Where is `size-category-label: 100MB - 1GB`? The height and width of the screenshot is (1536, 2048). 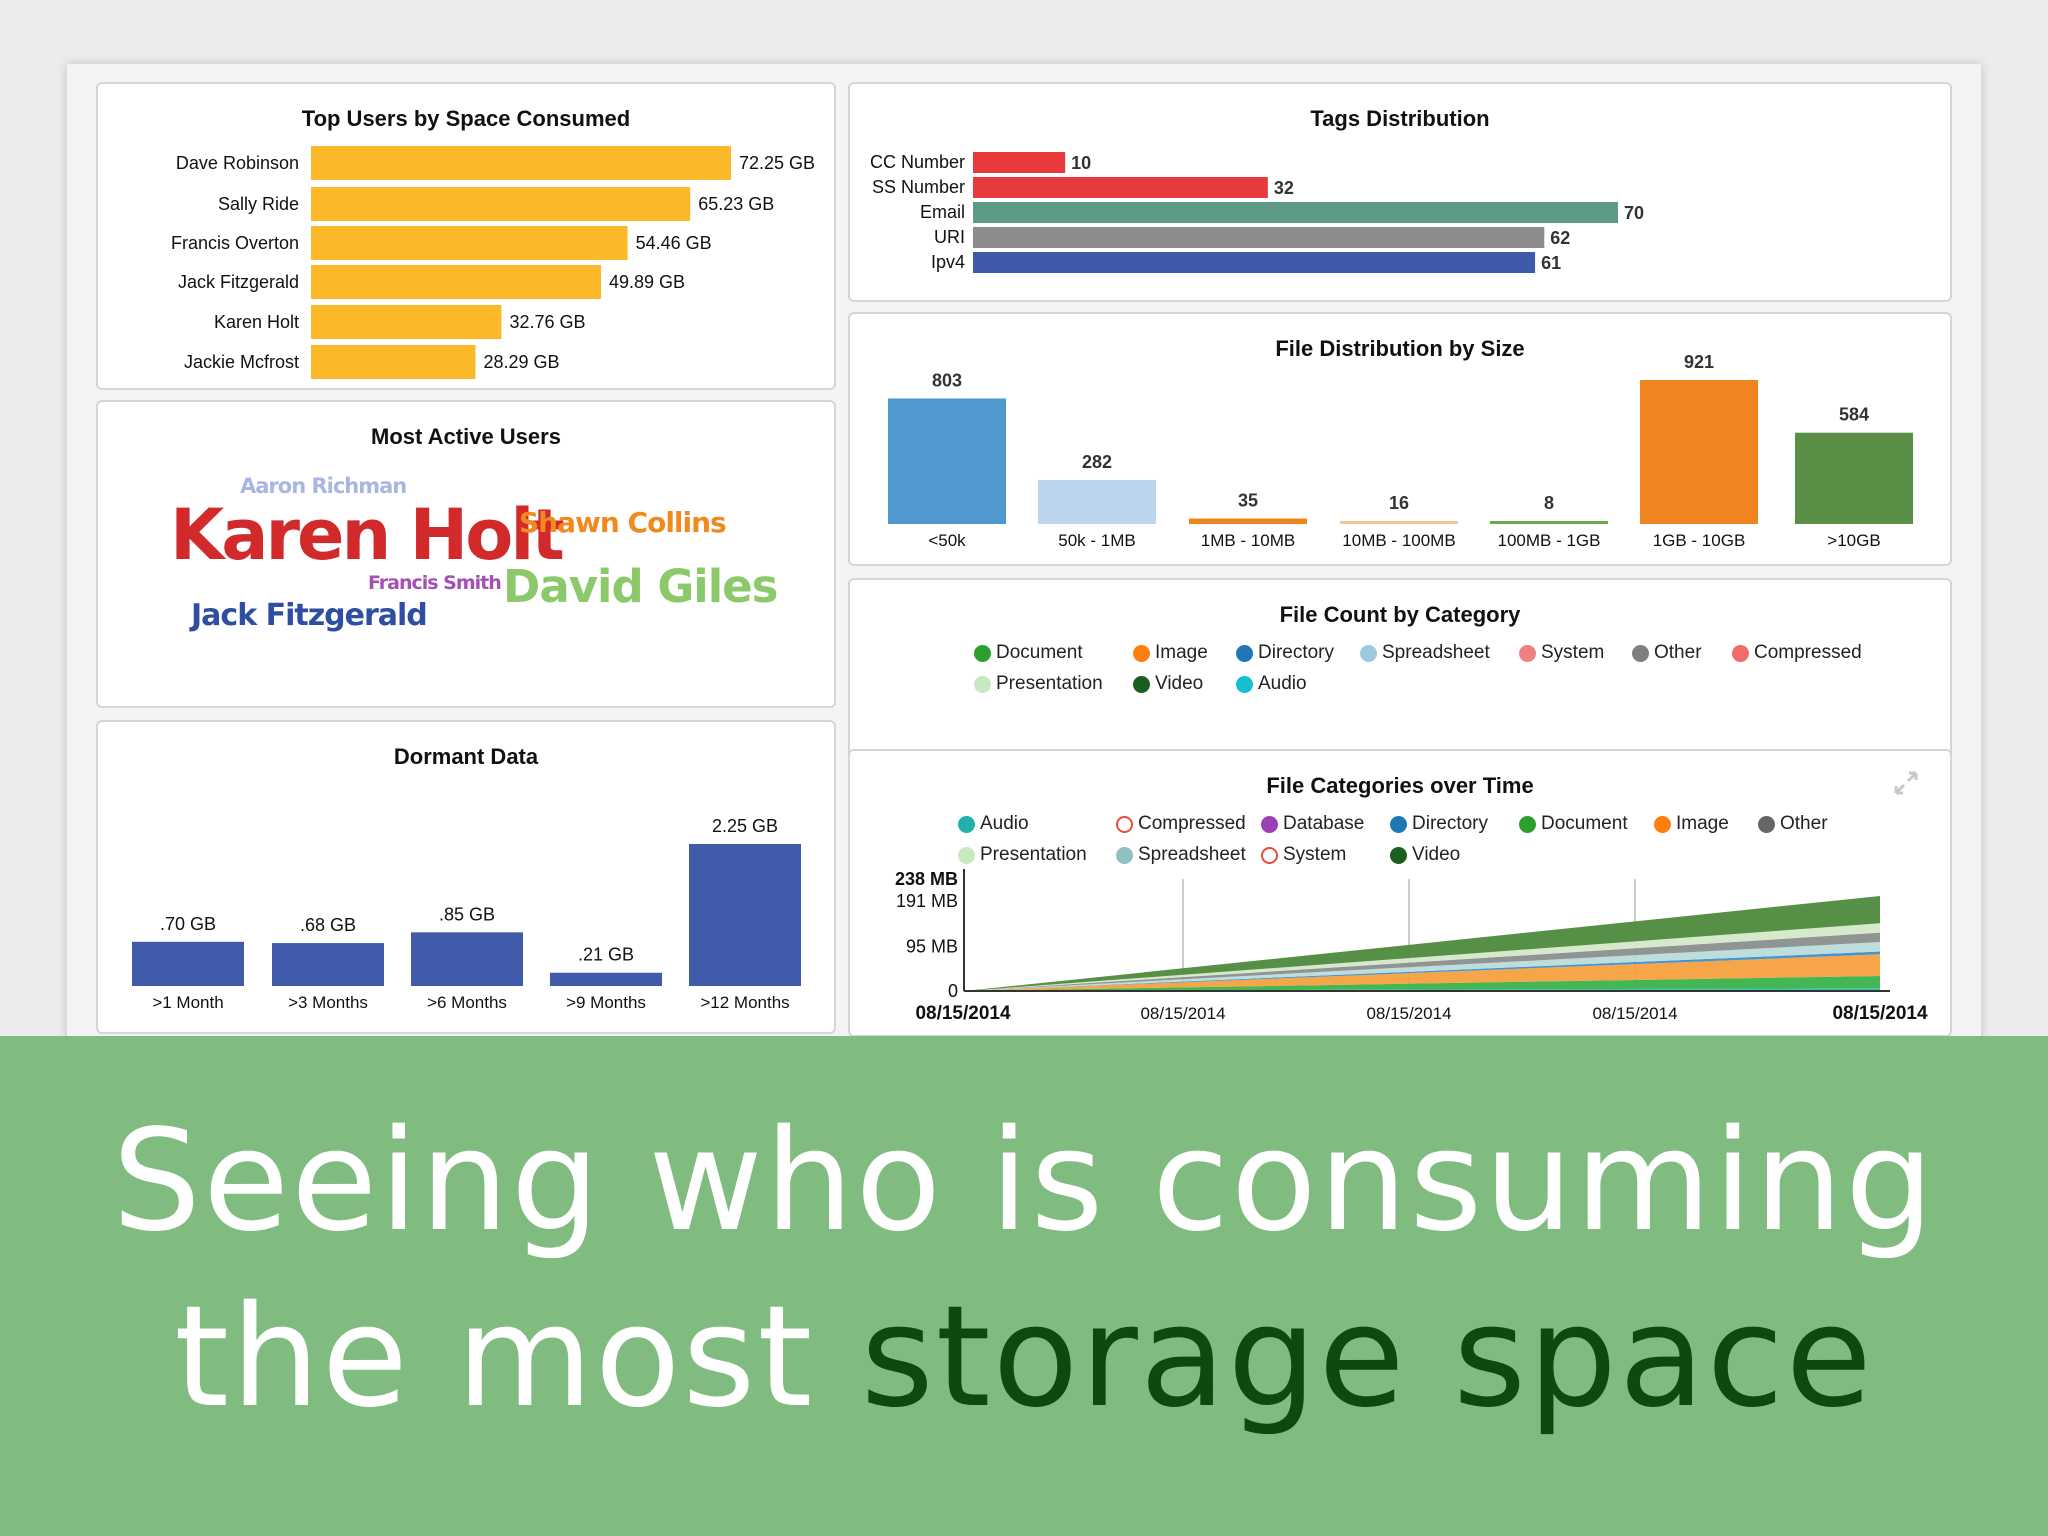 size-category-label: 100MB - 1GB is located at coordinates (1549, 540).